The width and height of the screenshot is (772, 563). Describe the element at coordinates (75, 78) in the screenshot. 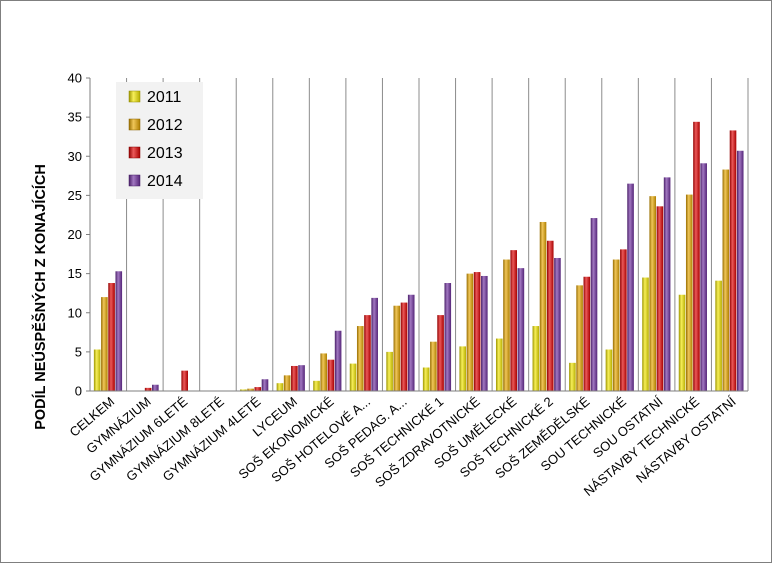

I see `y-tick-label: 40` at that location.